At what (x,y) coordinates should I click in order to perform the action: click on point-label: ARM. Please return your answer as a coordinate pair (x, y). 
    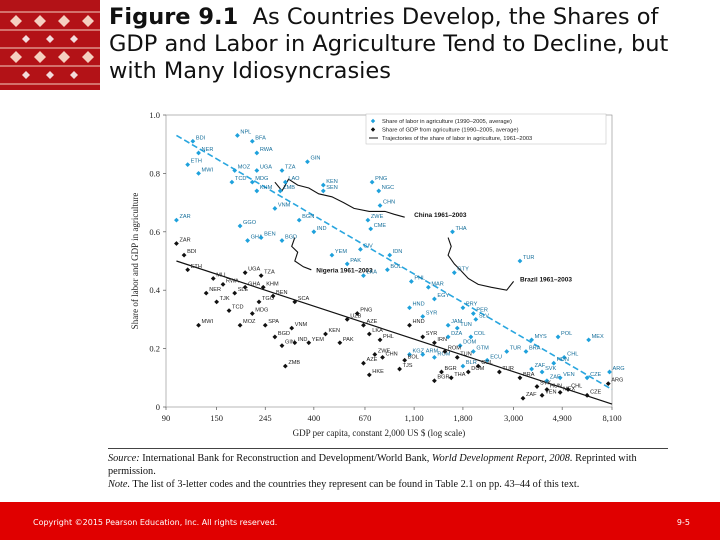
    Looking at the image, I should click on (432, 351).